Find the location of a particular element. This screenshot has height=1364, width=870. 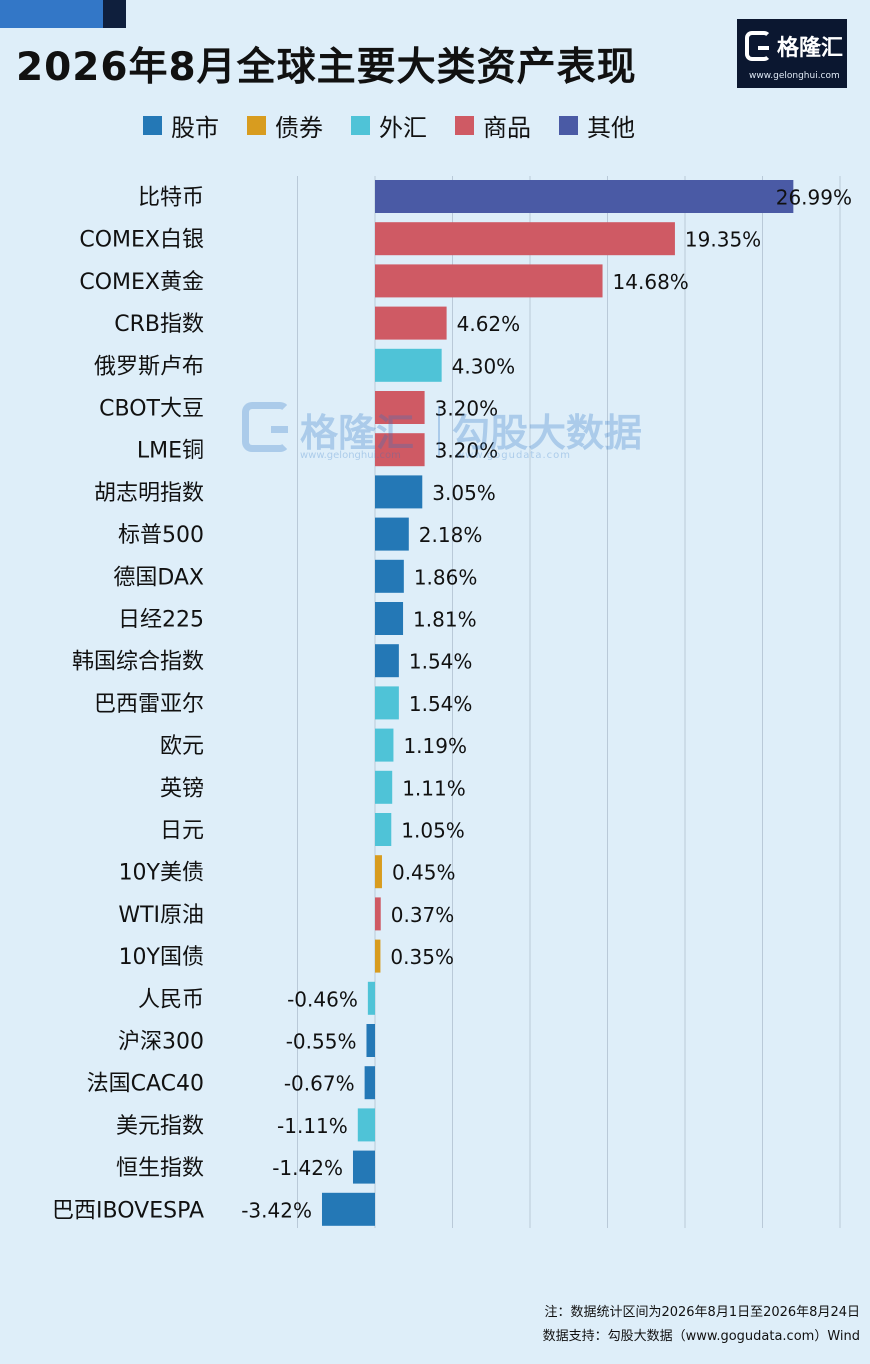

category-label-6: LME铜 is located at coordinates (170, 451).